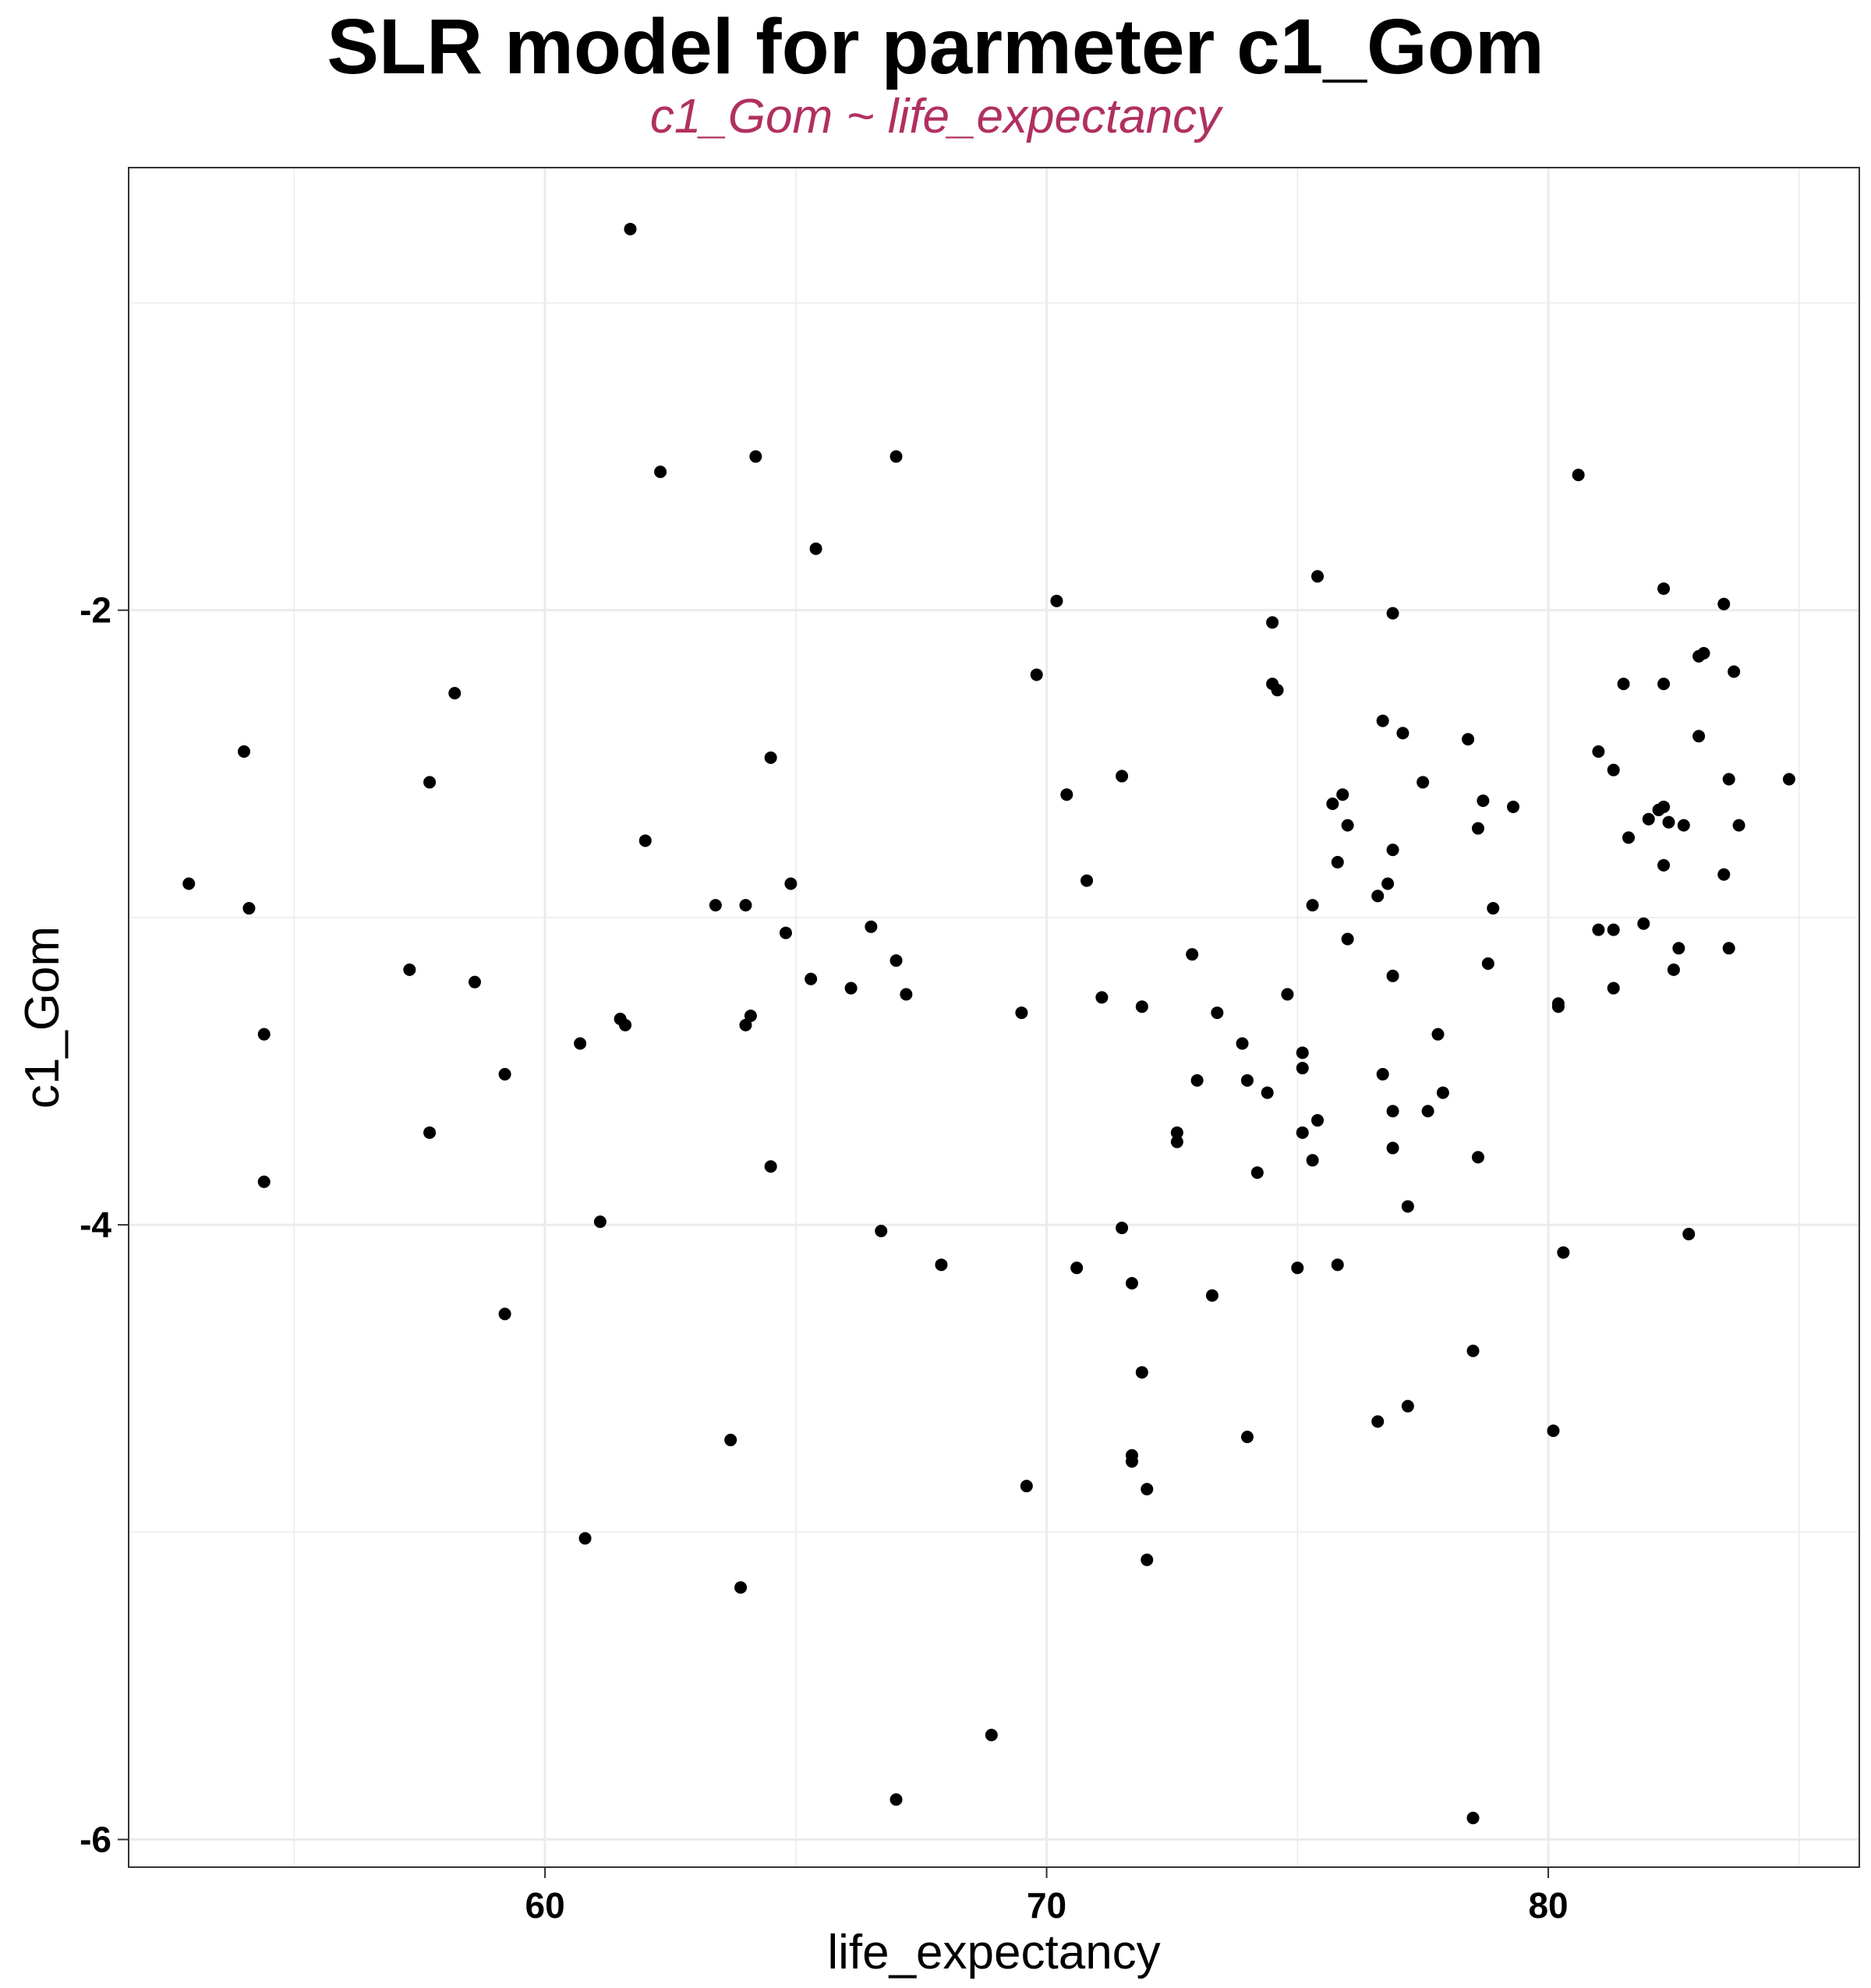 Image resolution: width=1871 pixels, height=1988 pixels. What do you see at coordinates (1047, 1896) in the screenshot?
I see `x-axis-ticks: 60 70 80` at bounding box center [1047, 1896].